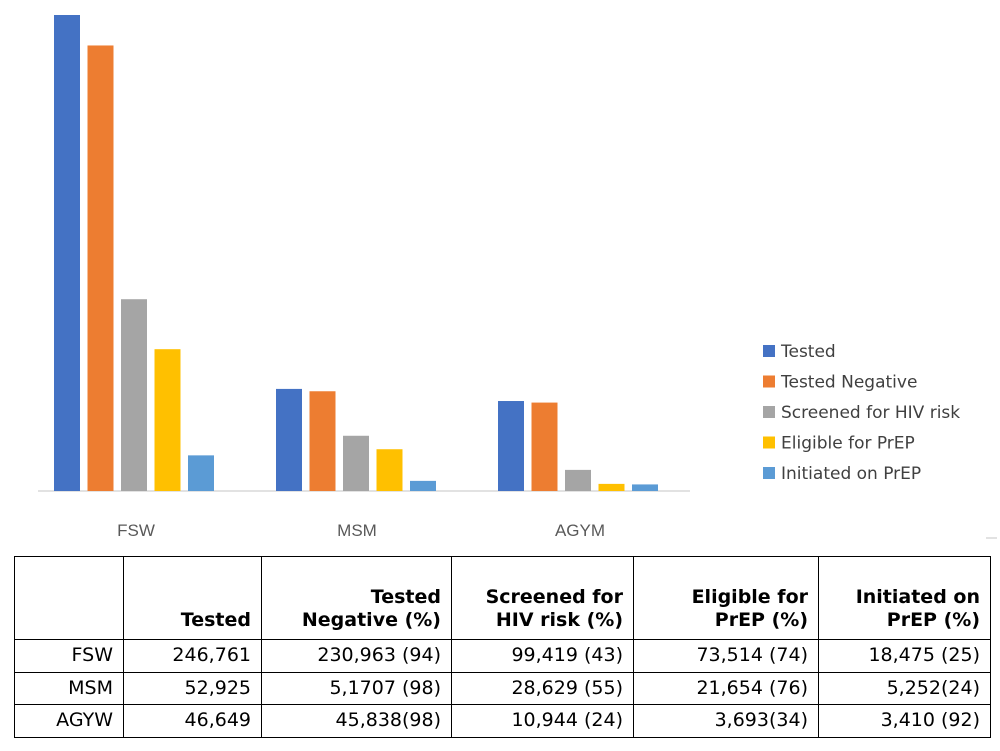  What do you see at coordinates (904, 688) in the screenshot?
I see `table-cell: 5,252(24)` at bounding box center [904, 688].